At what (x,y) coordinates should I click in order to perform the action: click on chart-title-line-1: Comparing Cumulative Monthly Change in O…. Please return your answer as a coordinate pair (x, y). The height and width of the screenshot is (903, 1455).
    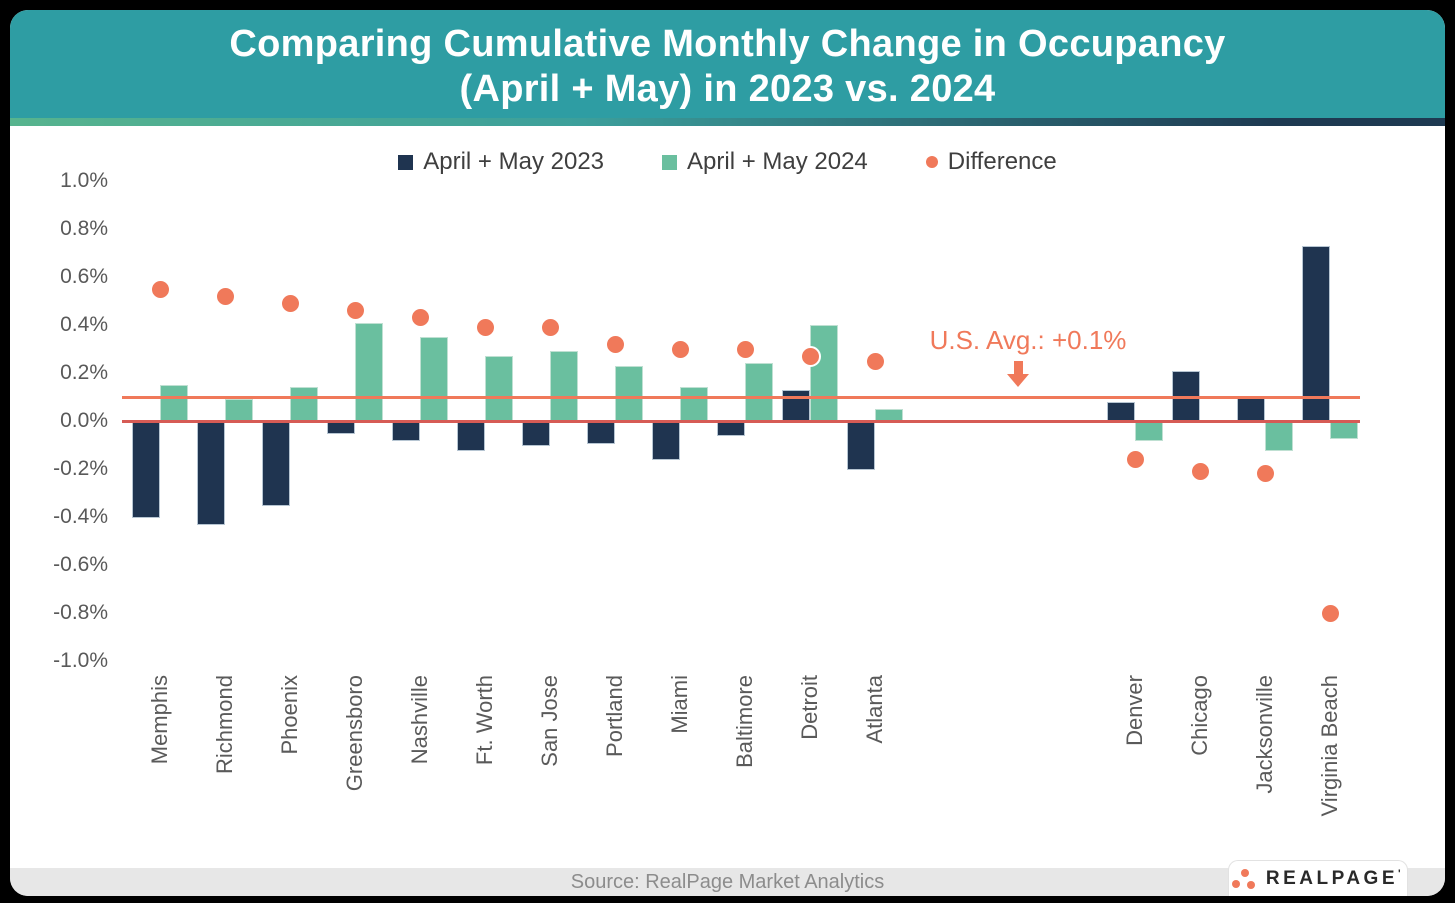
    Looking at the image, I should click on (727, 44).